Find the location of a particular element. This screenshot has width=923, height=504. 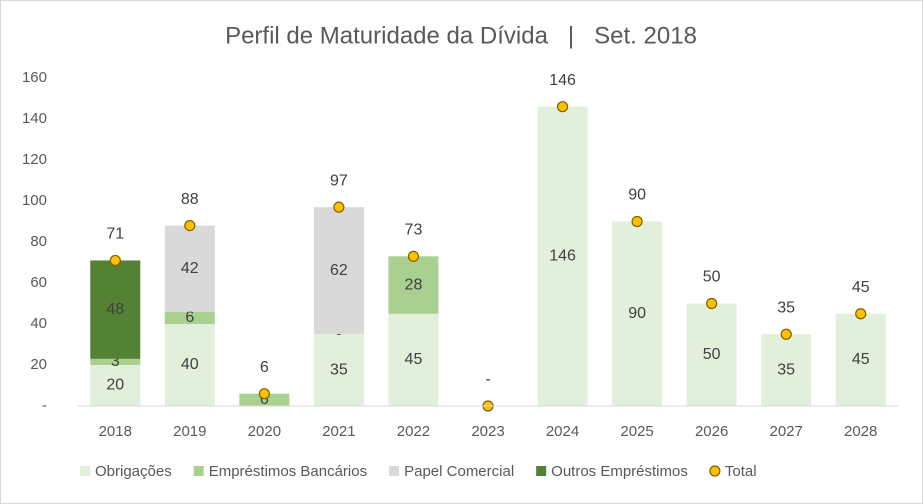

y-tick-label: - is located at coordinates (44, 405).